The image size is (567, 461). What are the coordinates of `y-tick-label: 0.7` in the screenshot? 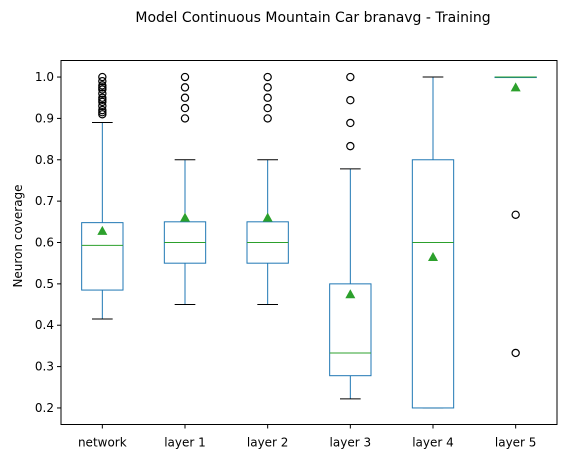 It's located at (44, 201).